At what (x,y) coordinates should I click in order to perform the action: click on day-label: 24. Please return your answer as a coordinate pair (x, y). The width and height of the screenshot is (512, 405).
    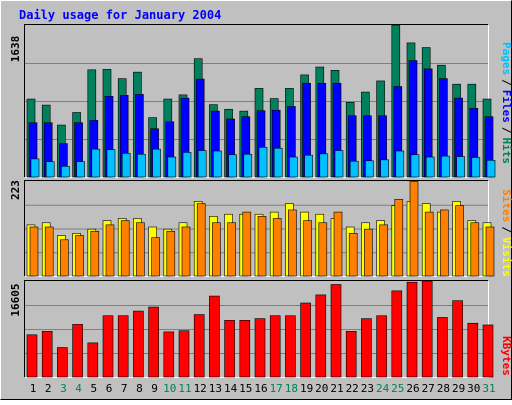
    Looking at the image, I should click on (383, 388).